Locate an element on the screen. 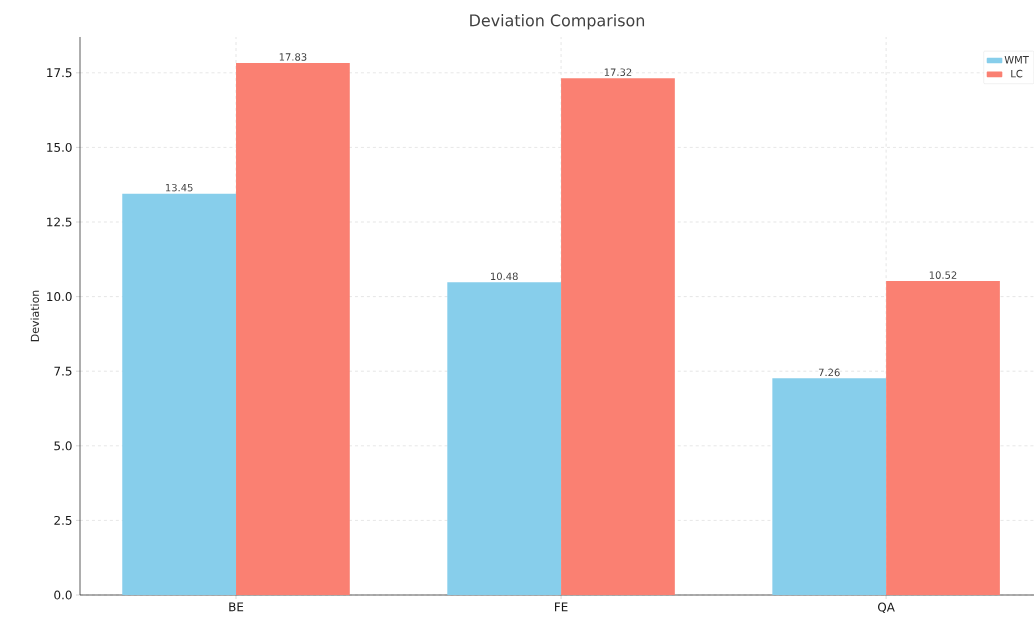  y-tick-label: 2.5 is located at coordinates (63, 520).